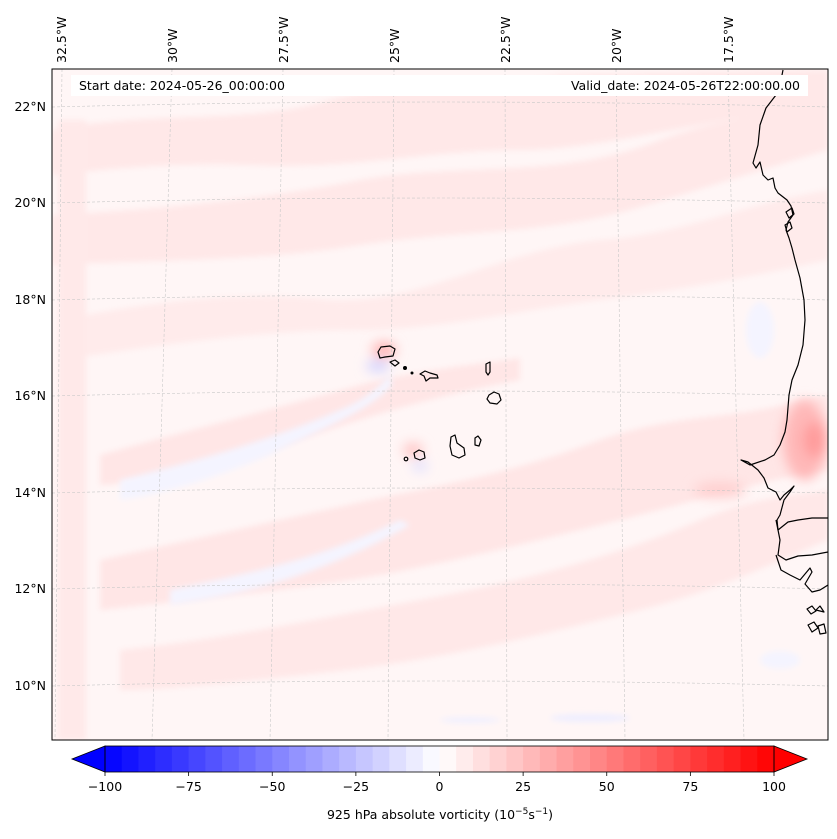 The width and height of the screenshot is (837, 839). I want to click on info-box, so click(439, 85).